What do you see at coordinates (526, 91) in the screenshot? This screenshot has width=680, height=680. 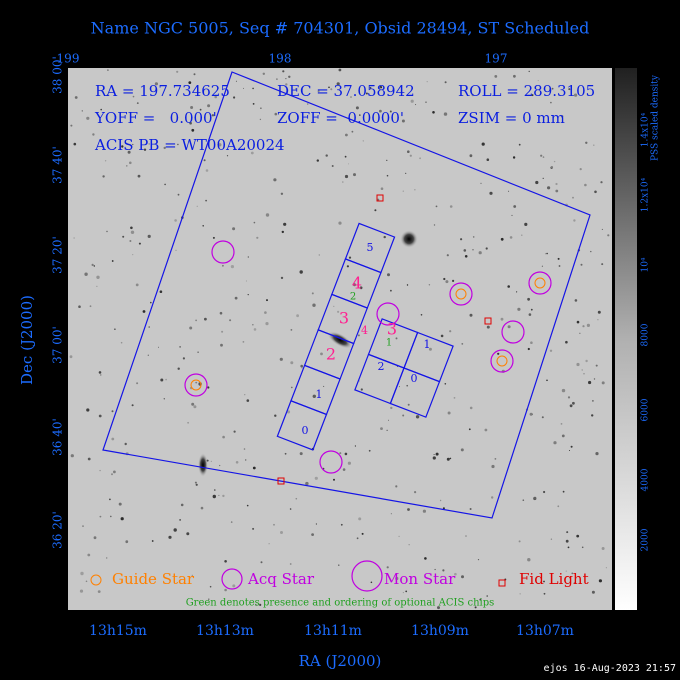 I see `info: ROLL = 289.3105` at bounding box center [526, 91].